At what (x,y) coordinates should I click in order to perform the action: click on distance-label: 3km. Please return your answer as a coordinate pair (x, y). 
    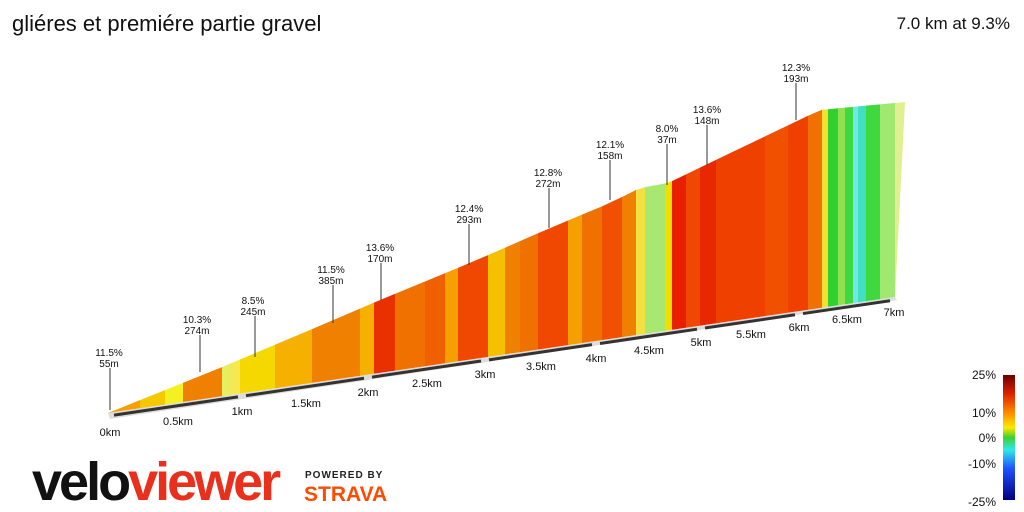
    Looking at the image, I should click on (485, 375).